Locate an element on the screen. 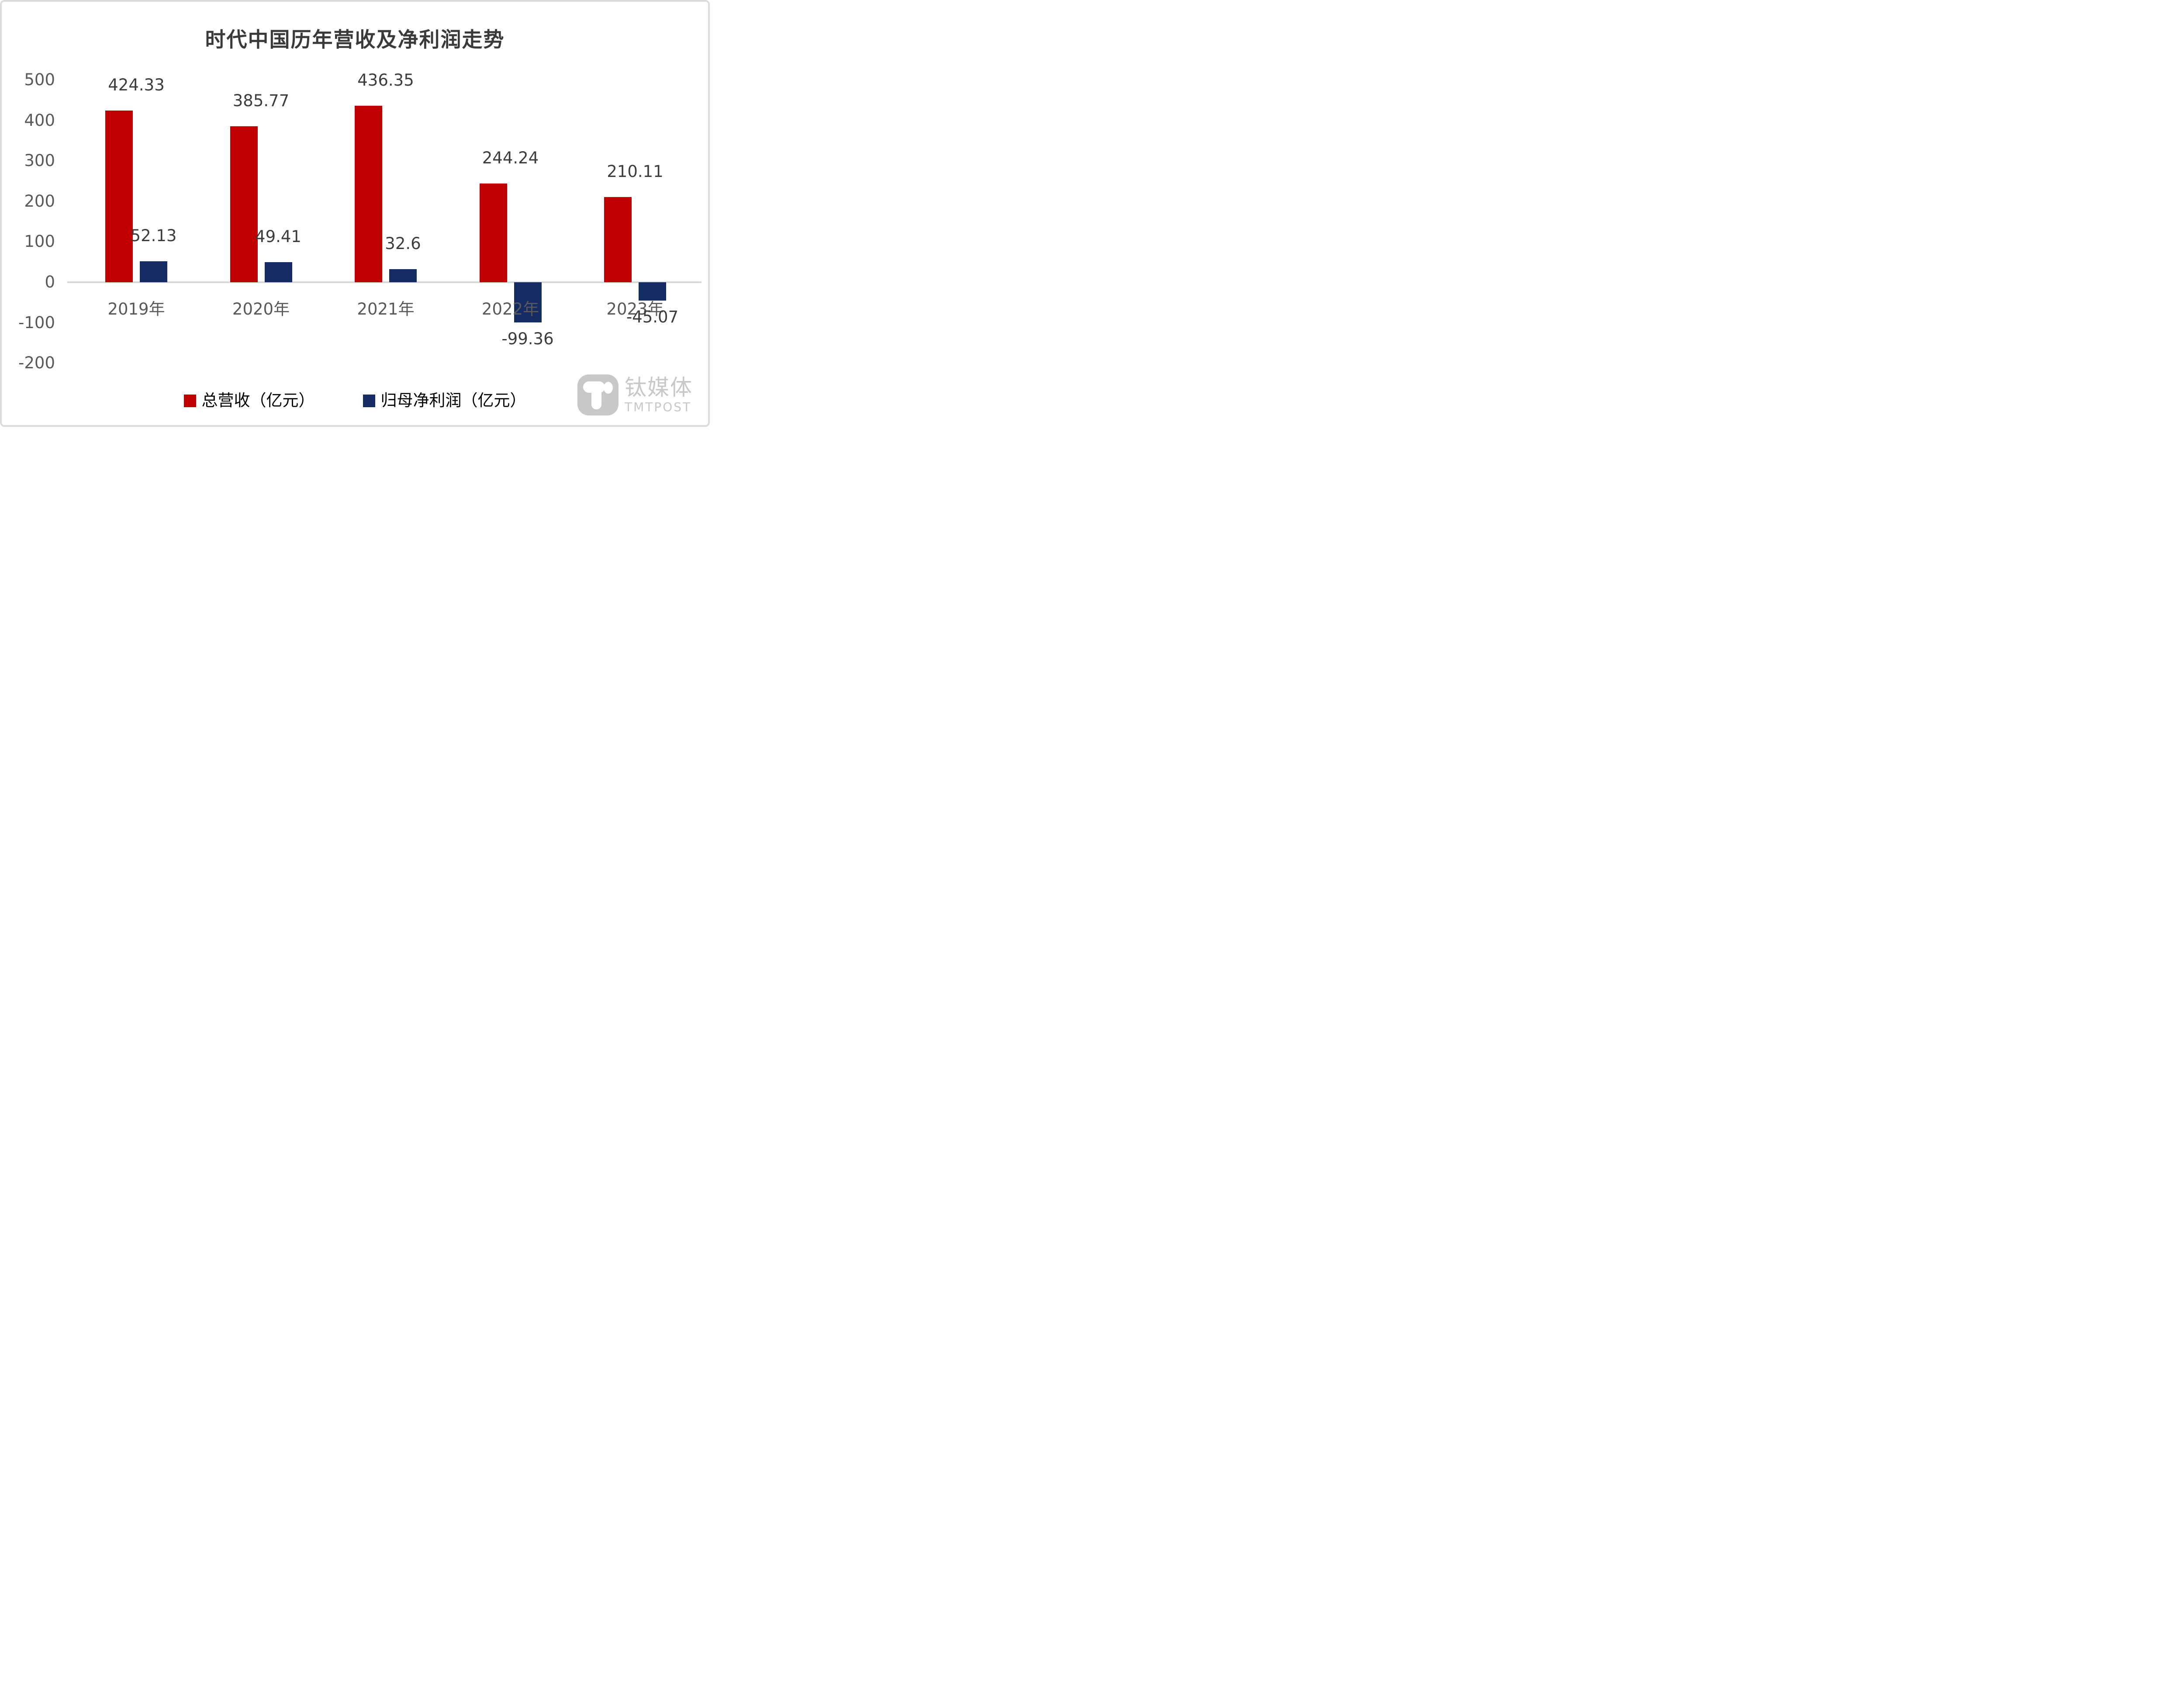 This screenshot has width=2184, height=1707. y-axis-tick-label: 400 is located at coordinates (39, 120).